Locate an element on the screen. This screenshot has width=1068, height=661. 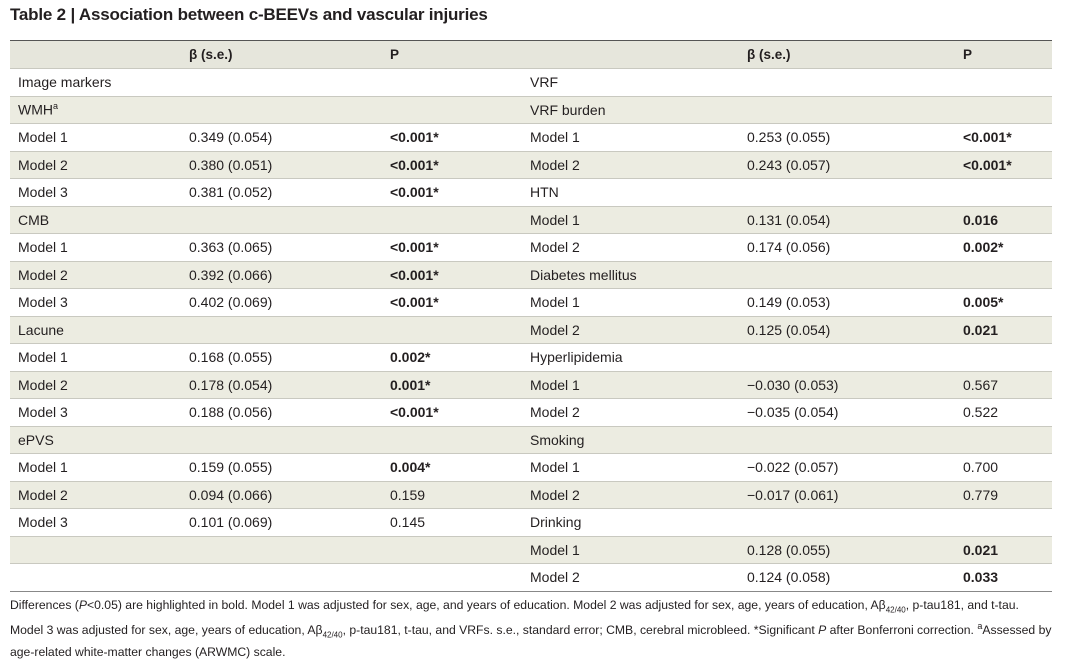
beta-cell: 0.174 (0.056) is located at coordinates (847, 247).